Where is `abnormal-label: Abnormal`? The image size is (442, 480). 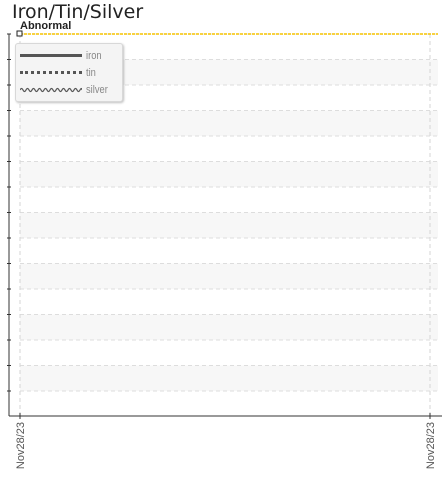
abnormal-label: Abnormal is located at coordinates (45, 26).